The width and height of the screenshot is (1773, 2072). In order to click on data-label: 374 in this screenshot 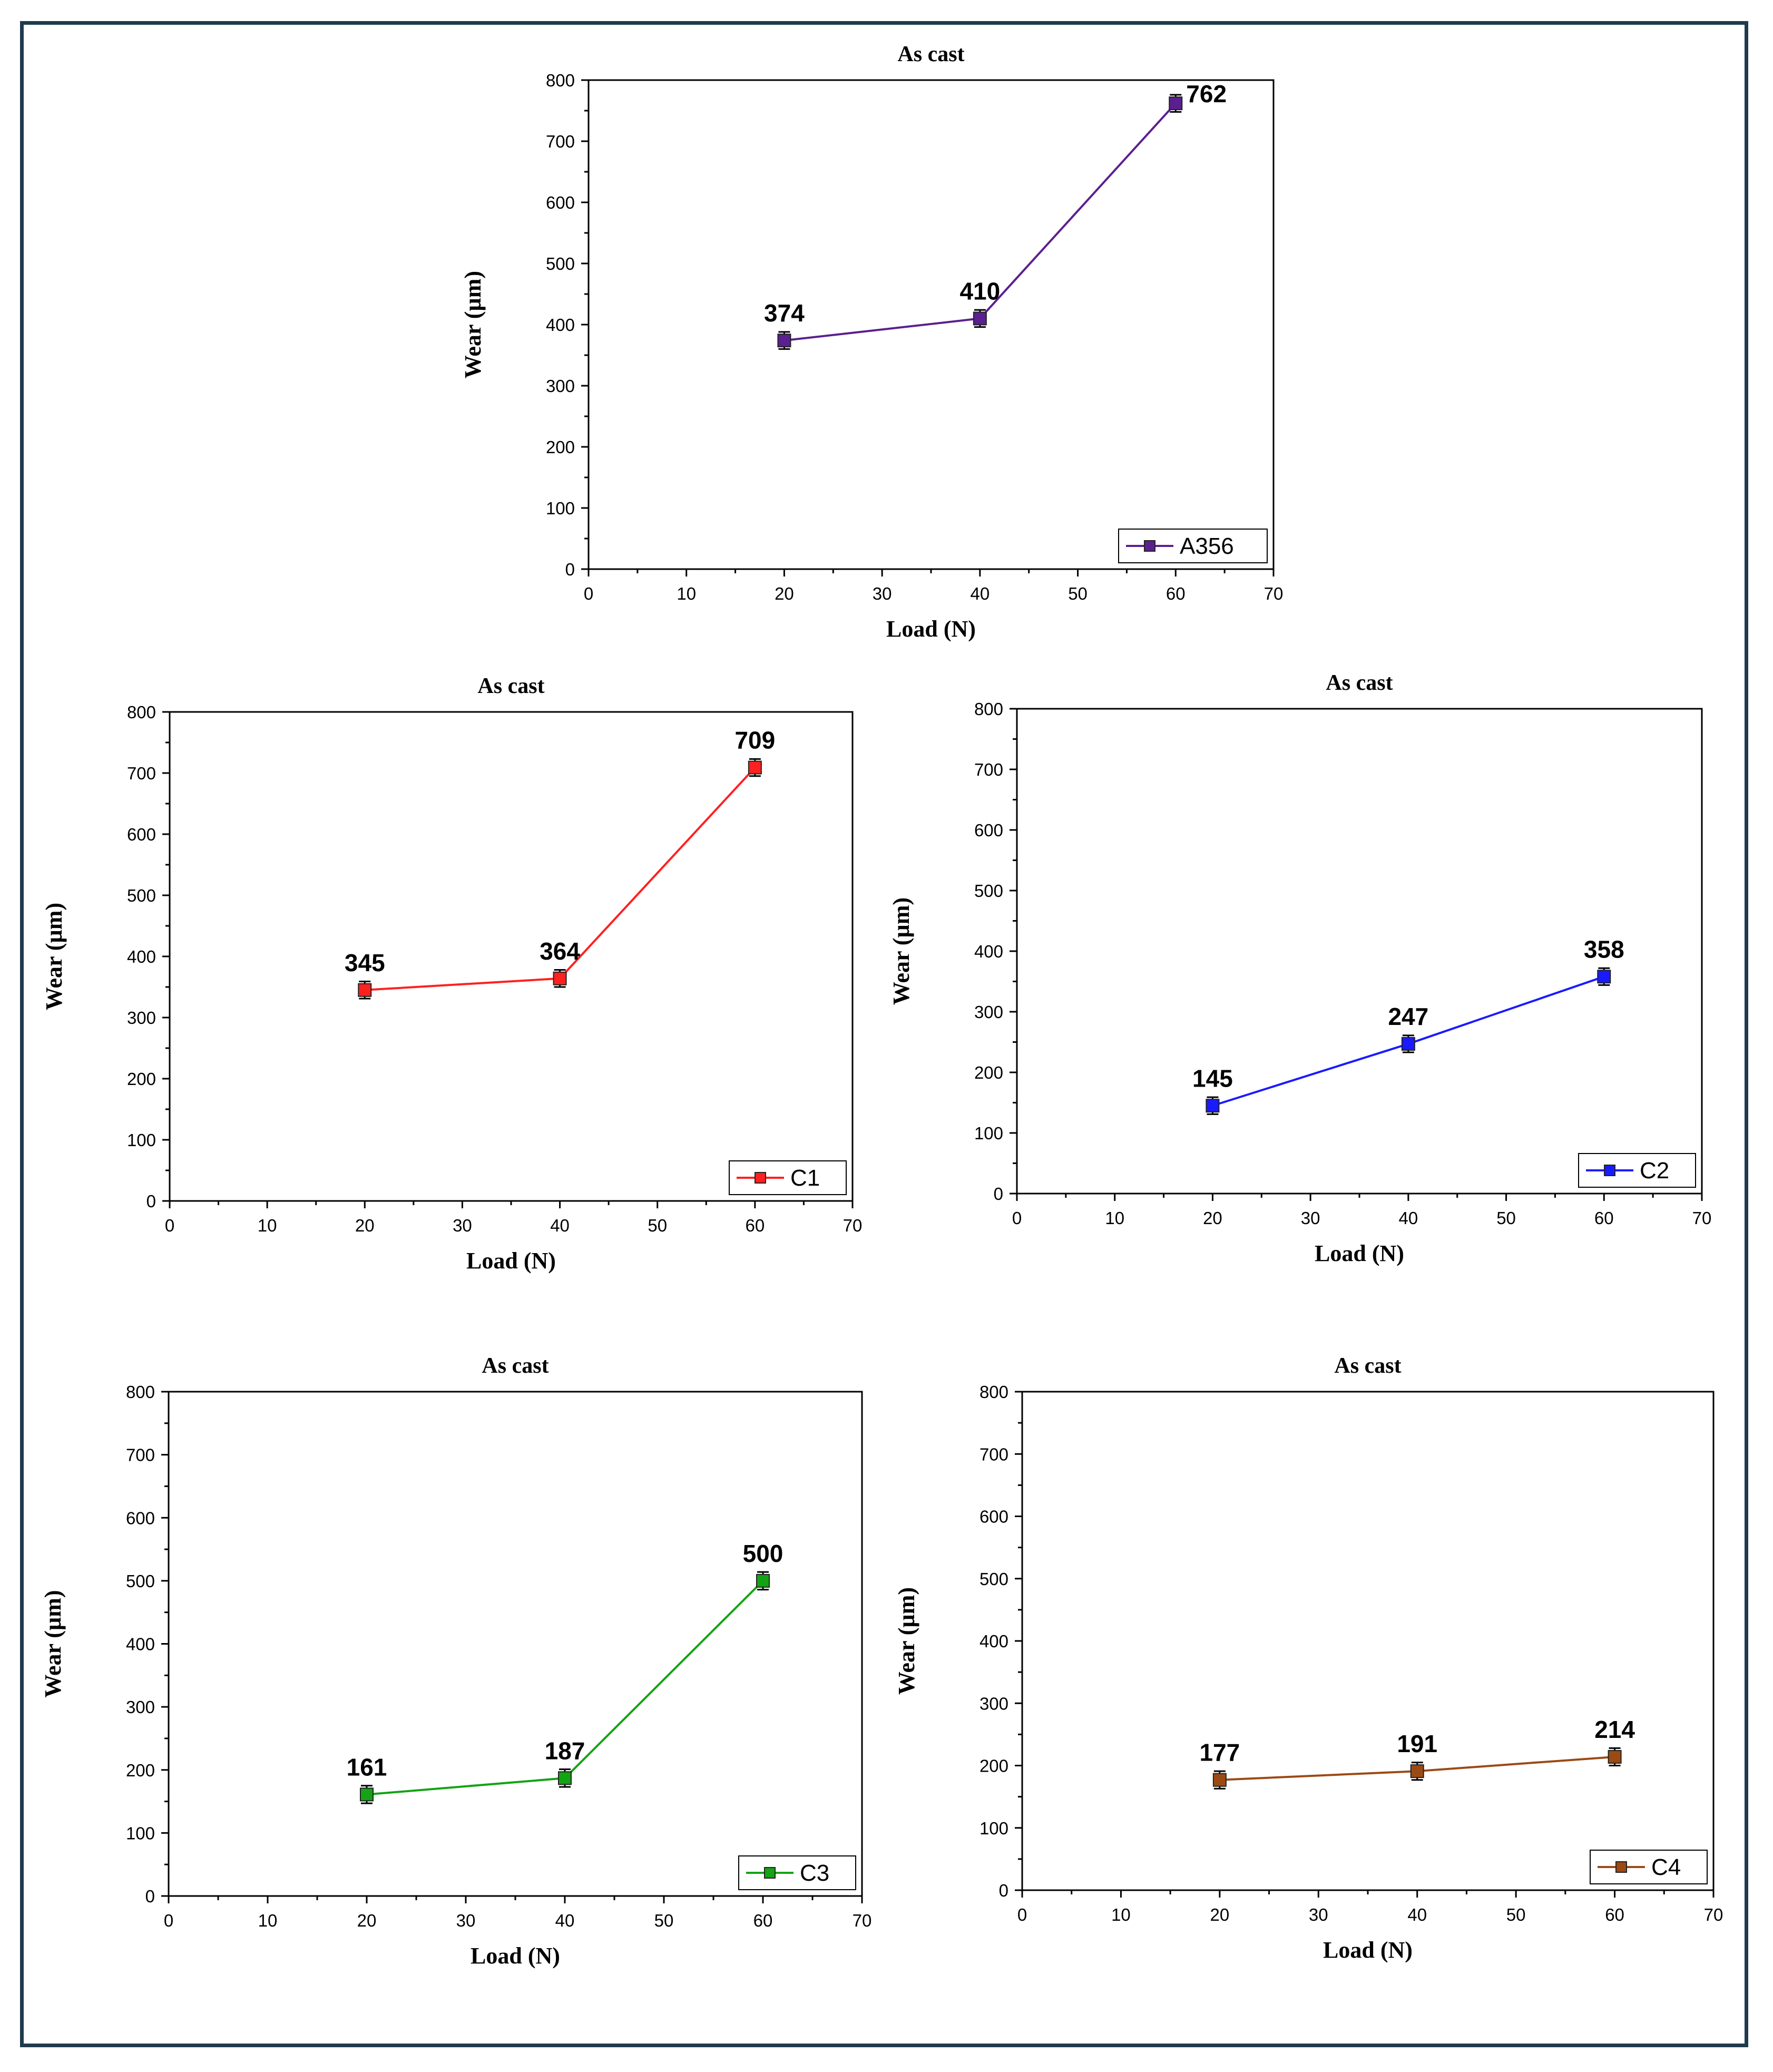, I will do `click(785, 313)`.